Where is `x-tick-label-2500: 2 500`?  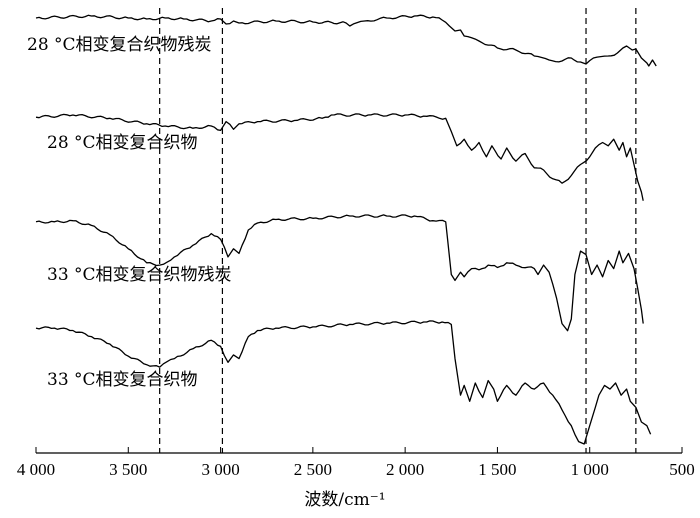 x-tick-label-2500: 2 500 is located at coordinates (313, 469).